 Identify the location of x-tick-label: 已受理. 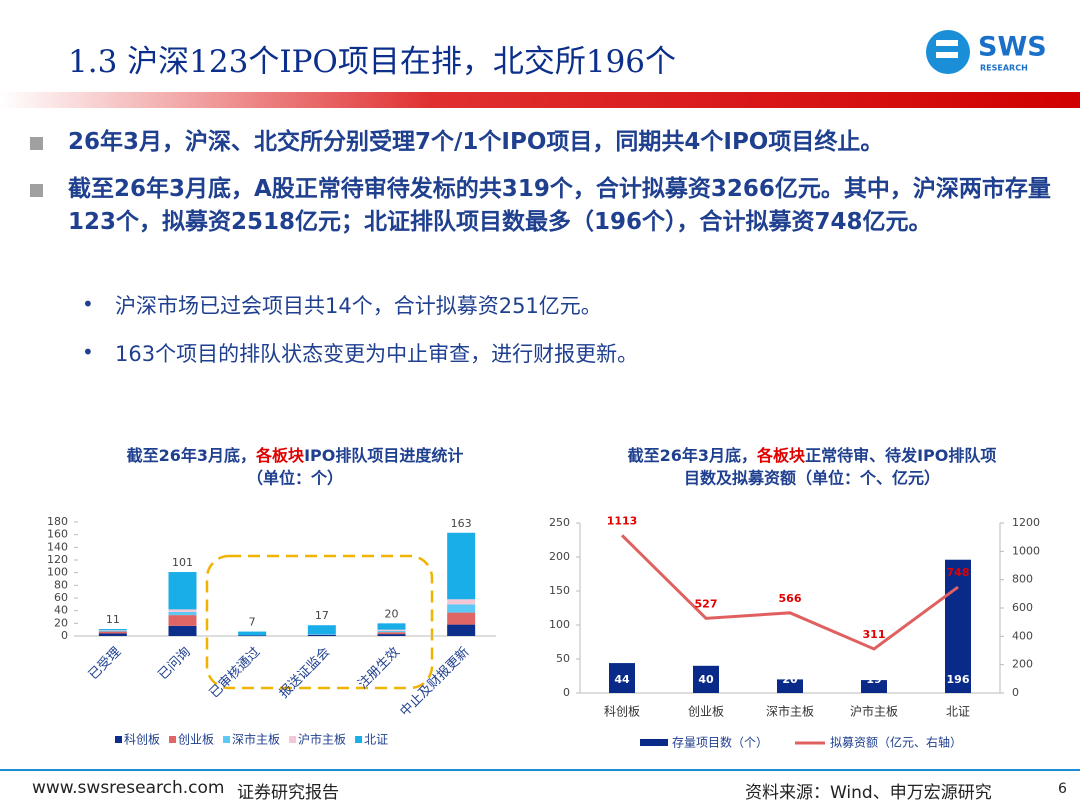
(105, 664).